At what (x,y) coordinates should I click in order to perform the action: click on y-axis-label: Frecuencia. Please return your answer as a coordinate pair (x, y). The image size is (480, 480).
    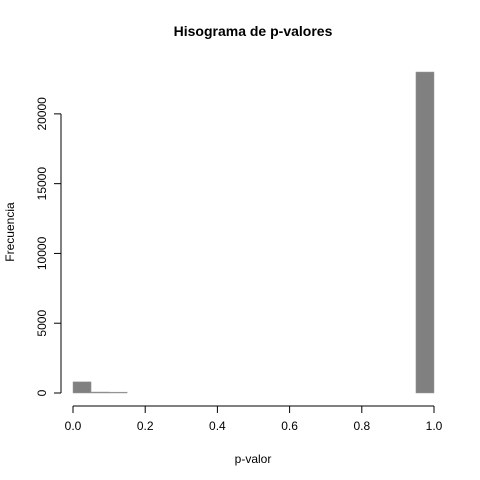
    Looking at the image, I should click on (10, 232).